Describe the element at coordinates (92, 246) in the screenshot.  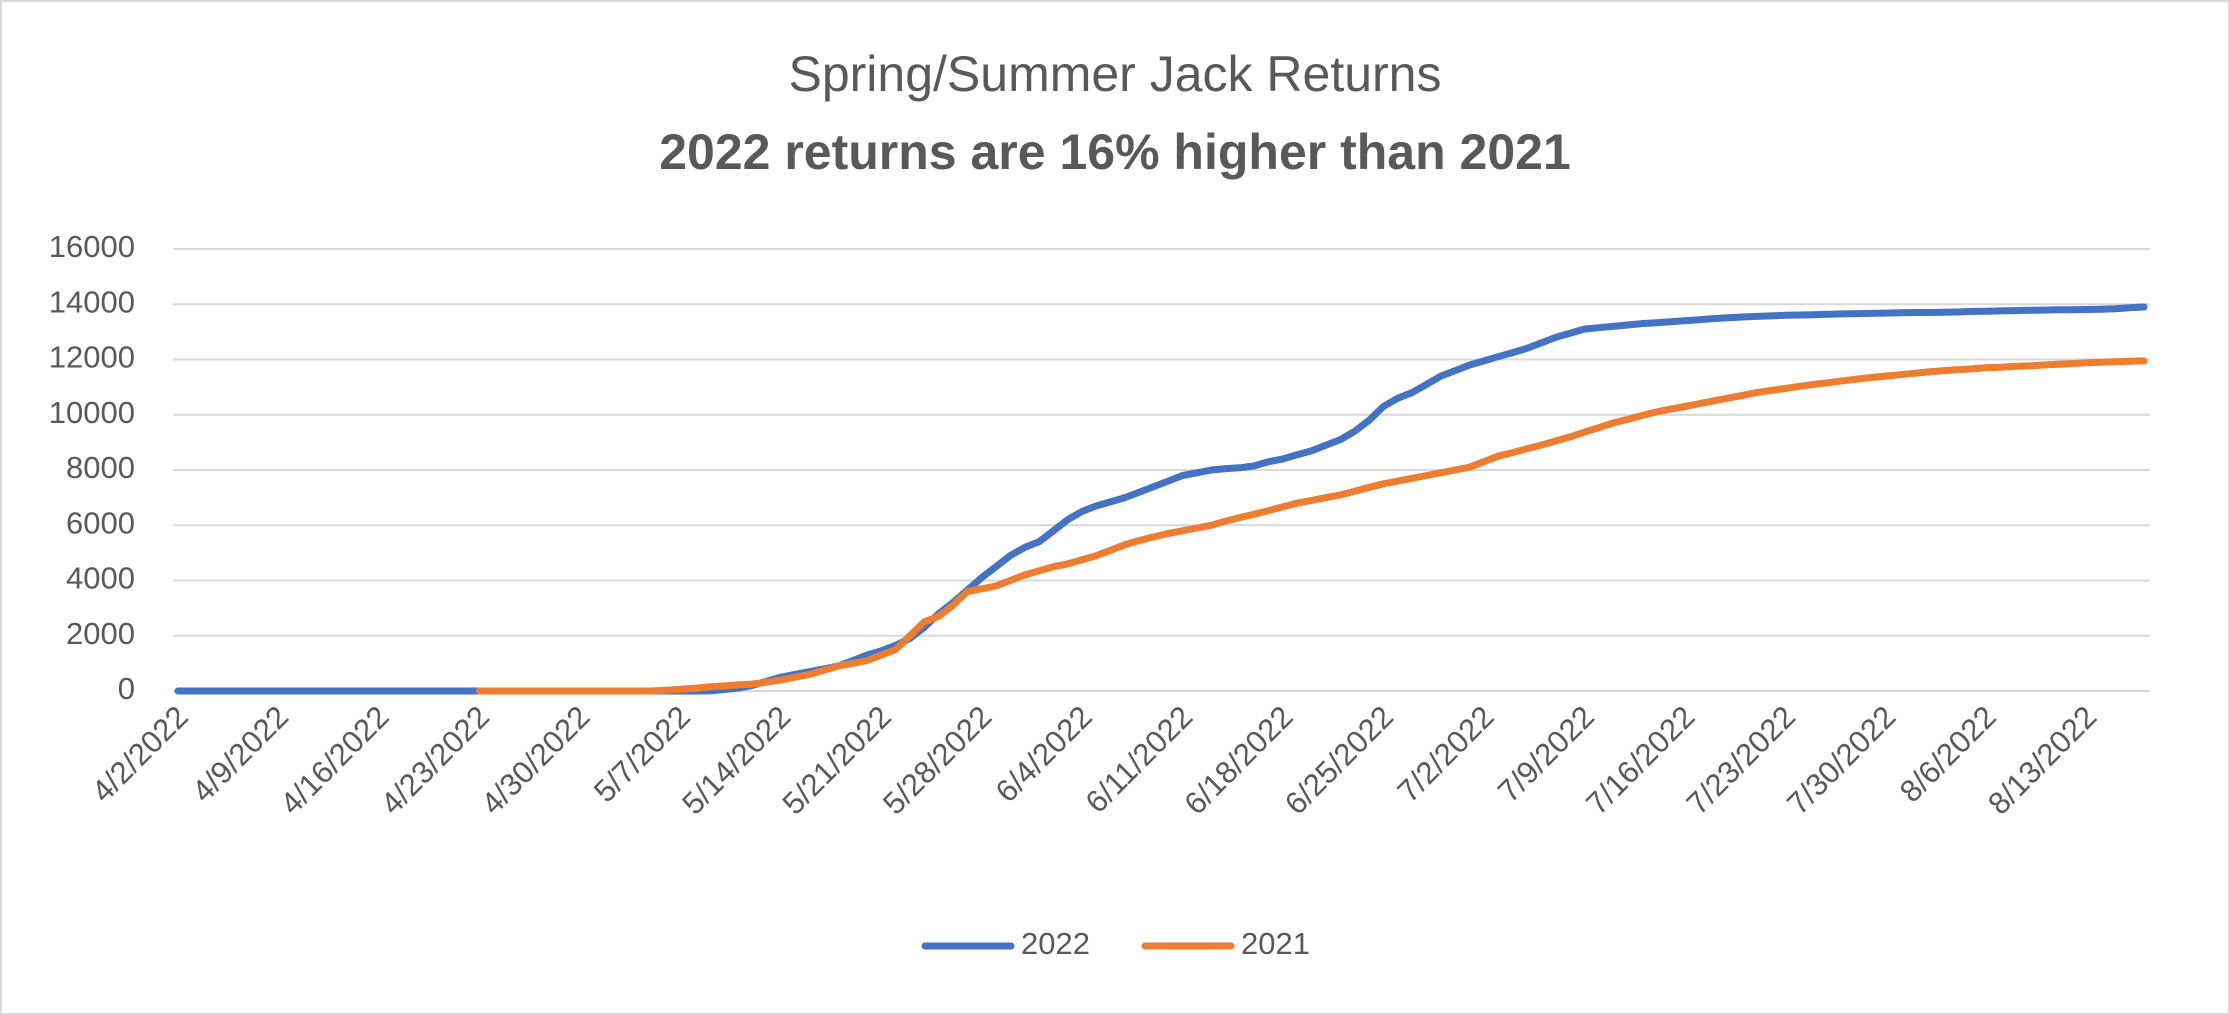
I see `y-tick-label: 16000` at that location.